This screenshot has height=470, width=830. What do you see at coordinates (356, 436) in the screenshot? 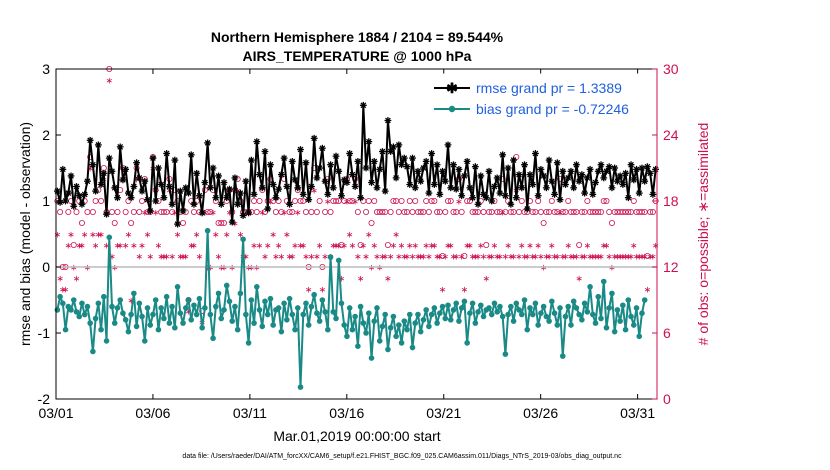
I see `x-axis-label: Mar.01,2019 00:00:00 start` at bounding box center [356, 436].